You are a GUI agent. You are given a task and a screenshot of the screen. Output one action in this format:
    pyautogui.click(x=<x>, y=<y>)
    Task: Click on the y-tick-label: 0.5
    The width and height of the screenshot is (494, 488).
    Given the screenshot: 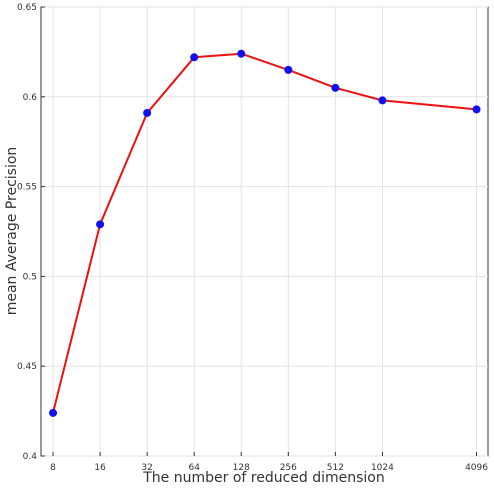 What is the action you would take?
    pyautogui.click(x=30, y=277)
    